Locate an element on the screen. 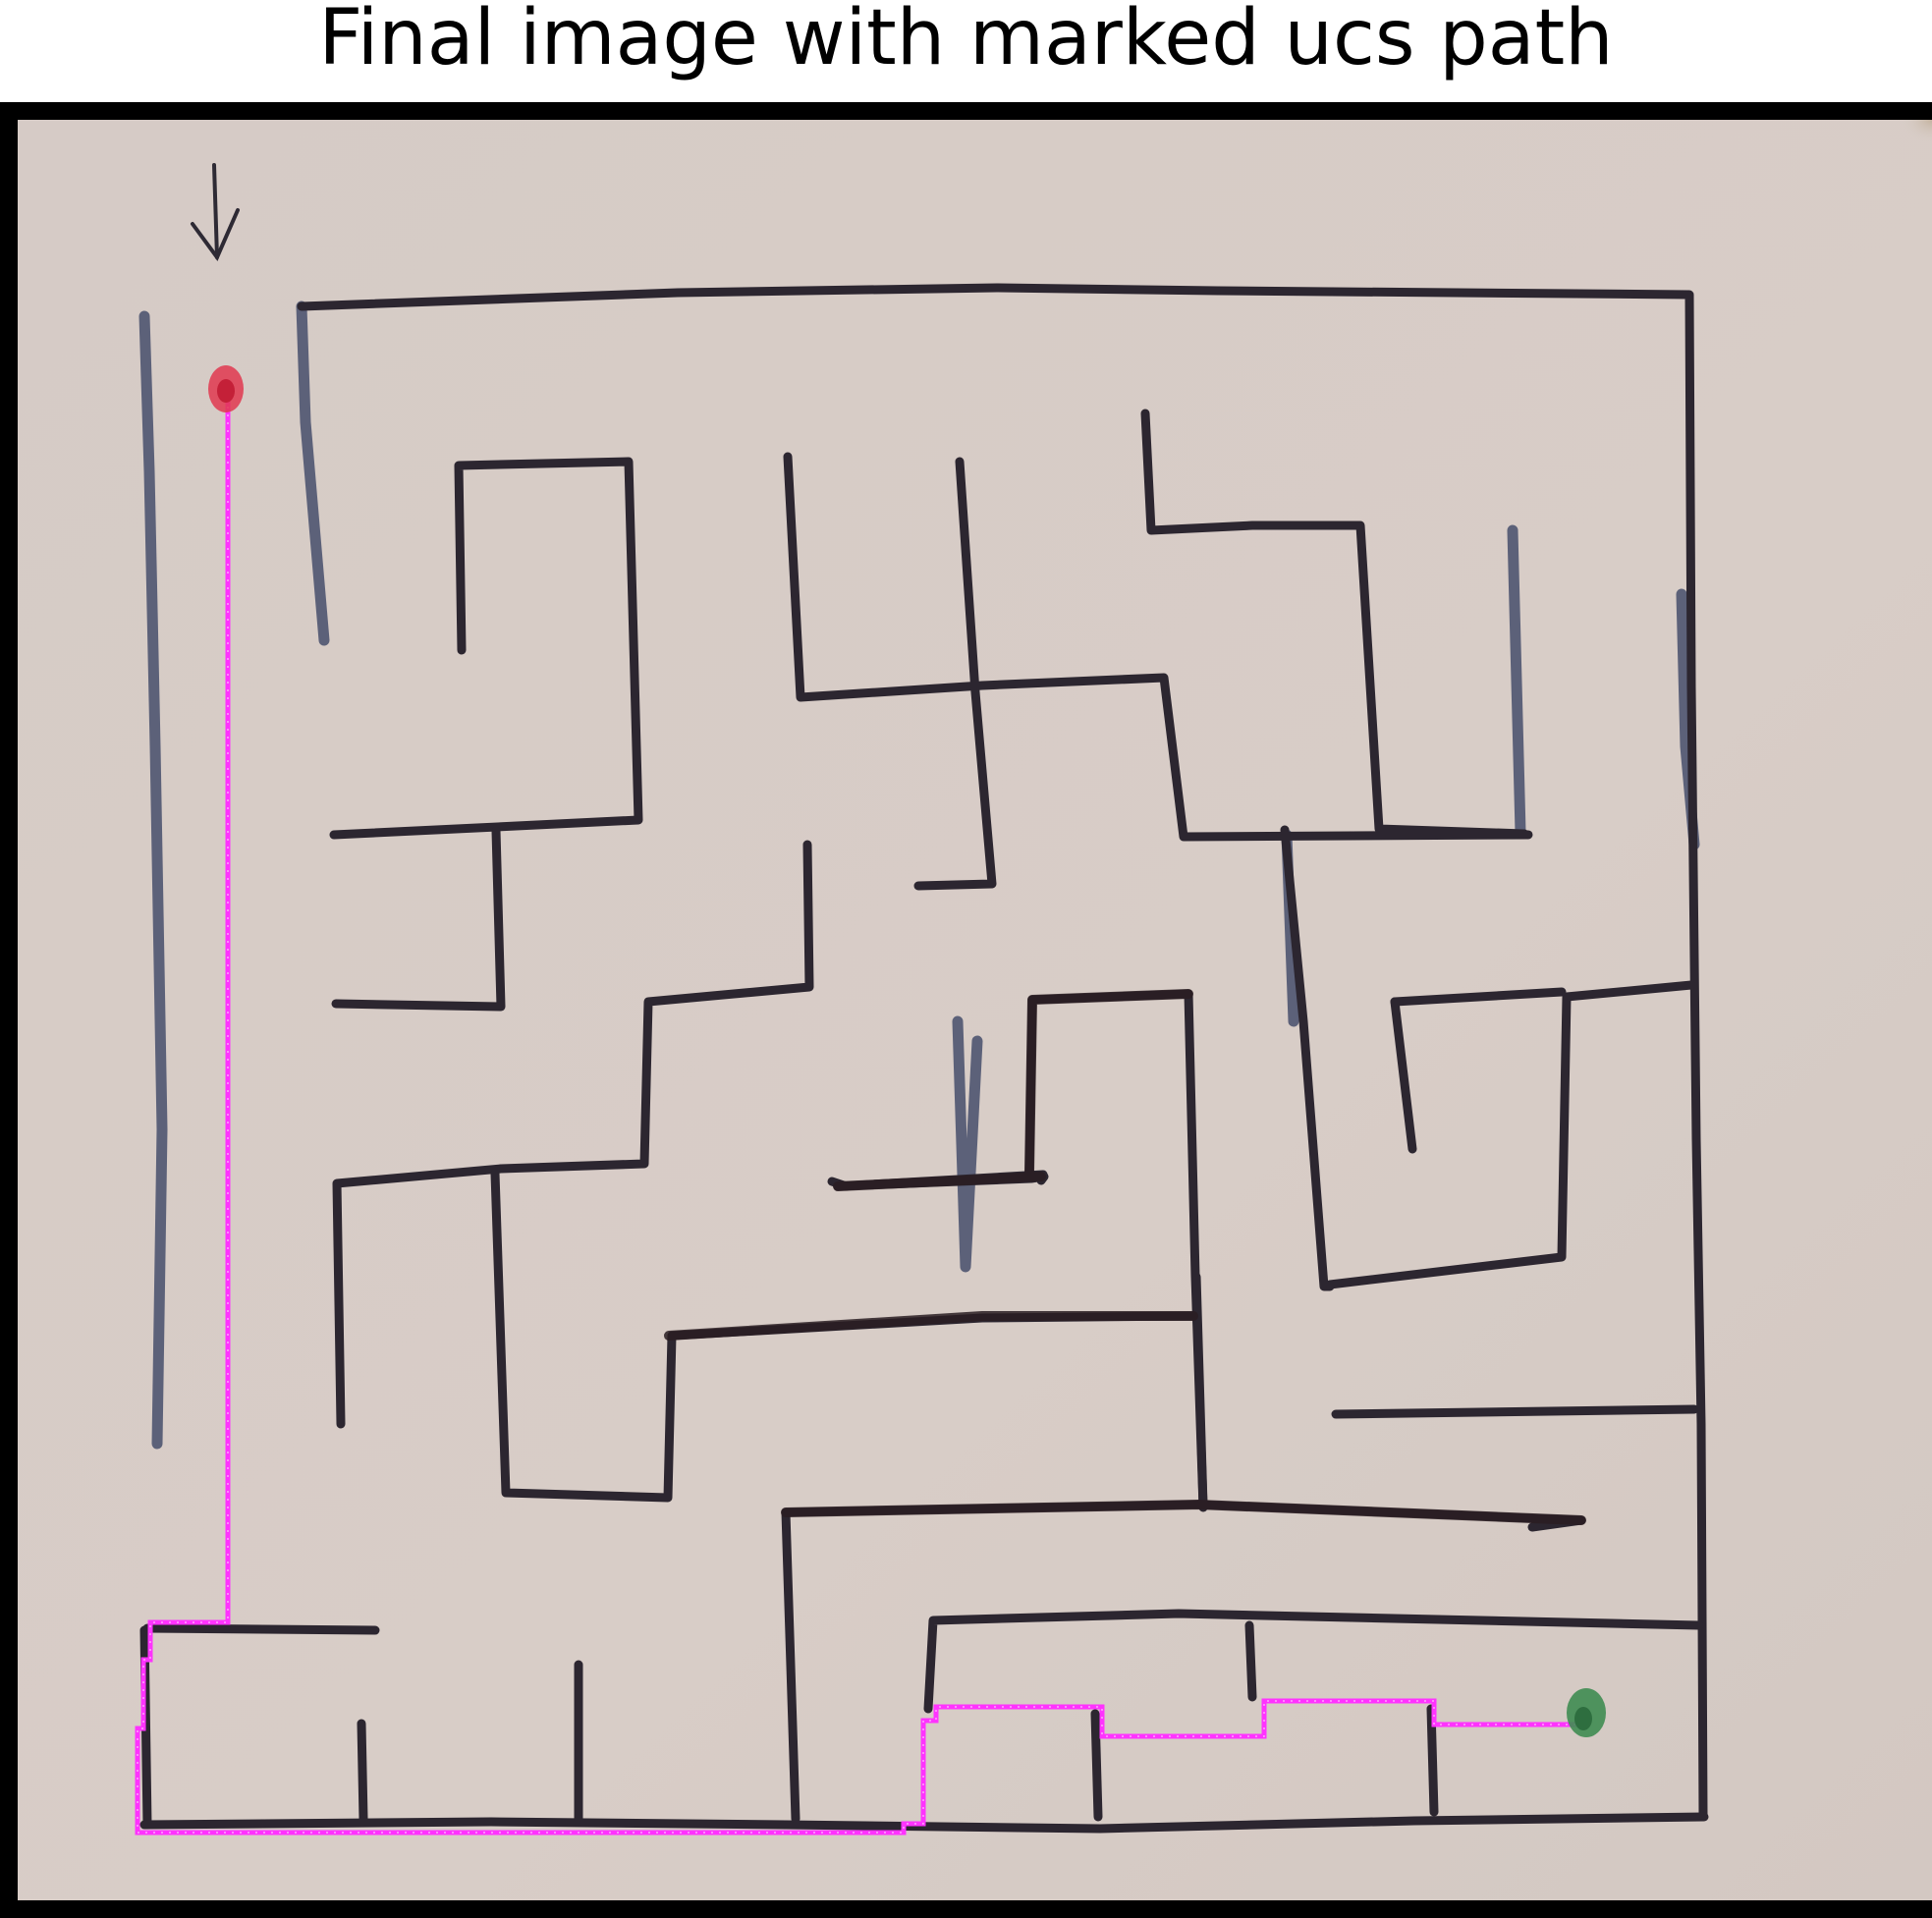 This screenshot has width=1932, height=1918. start-arrow-icon is located at coordinates (216, 212).